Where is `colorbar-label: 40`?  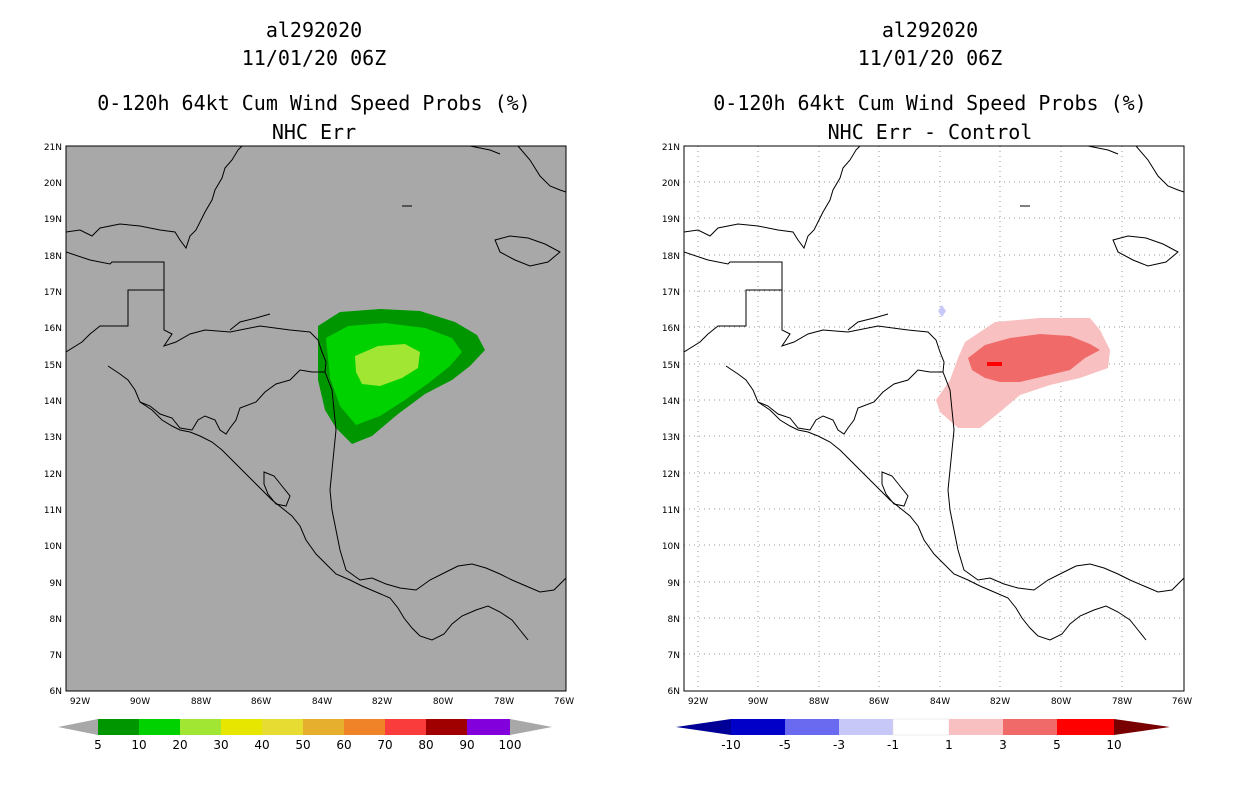 colorbar-label: 40 is located at coordinates (261, 745).